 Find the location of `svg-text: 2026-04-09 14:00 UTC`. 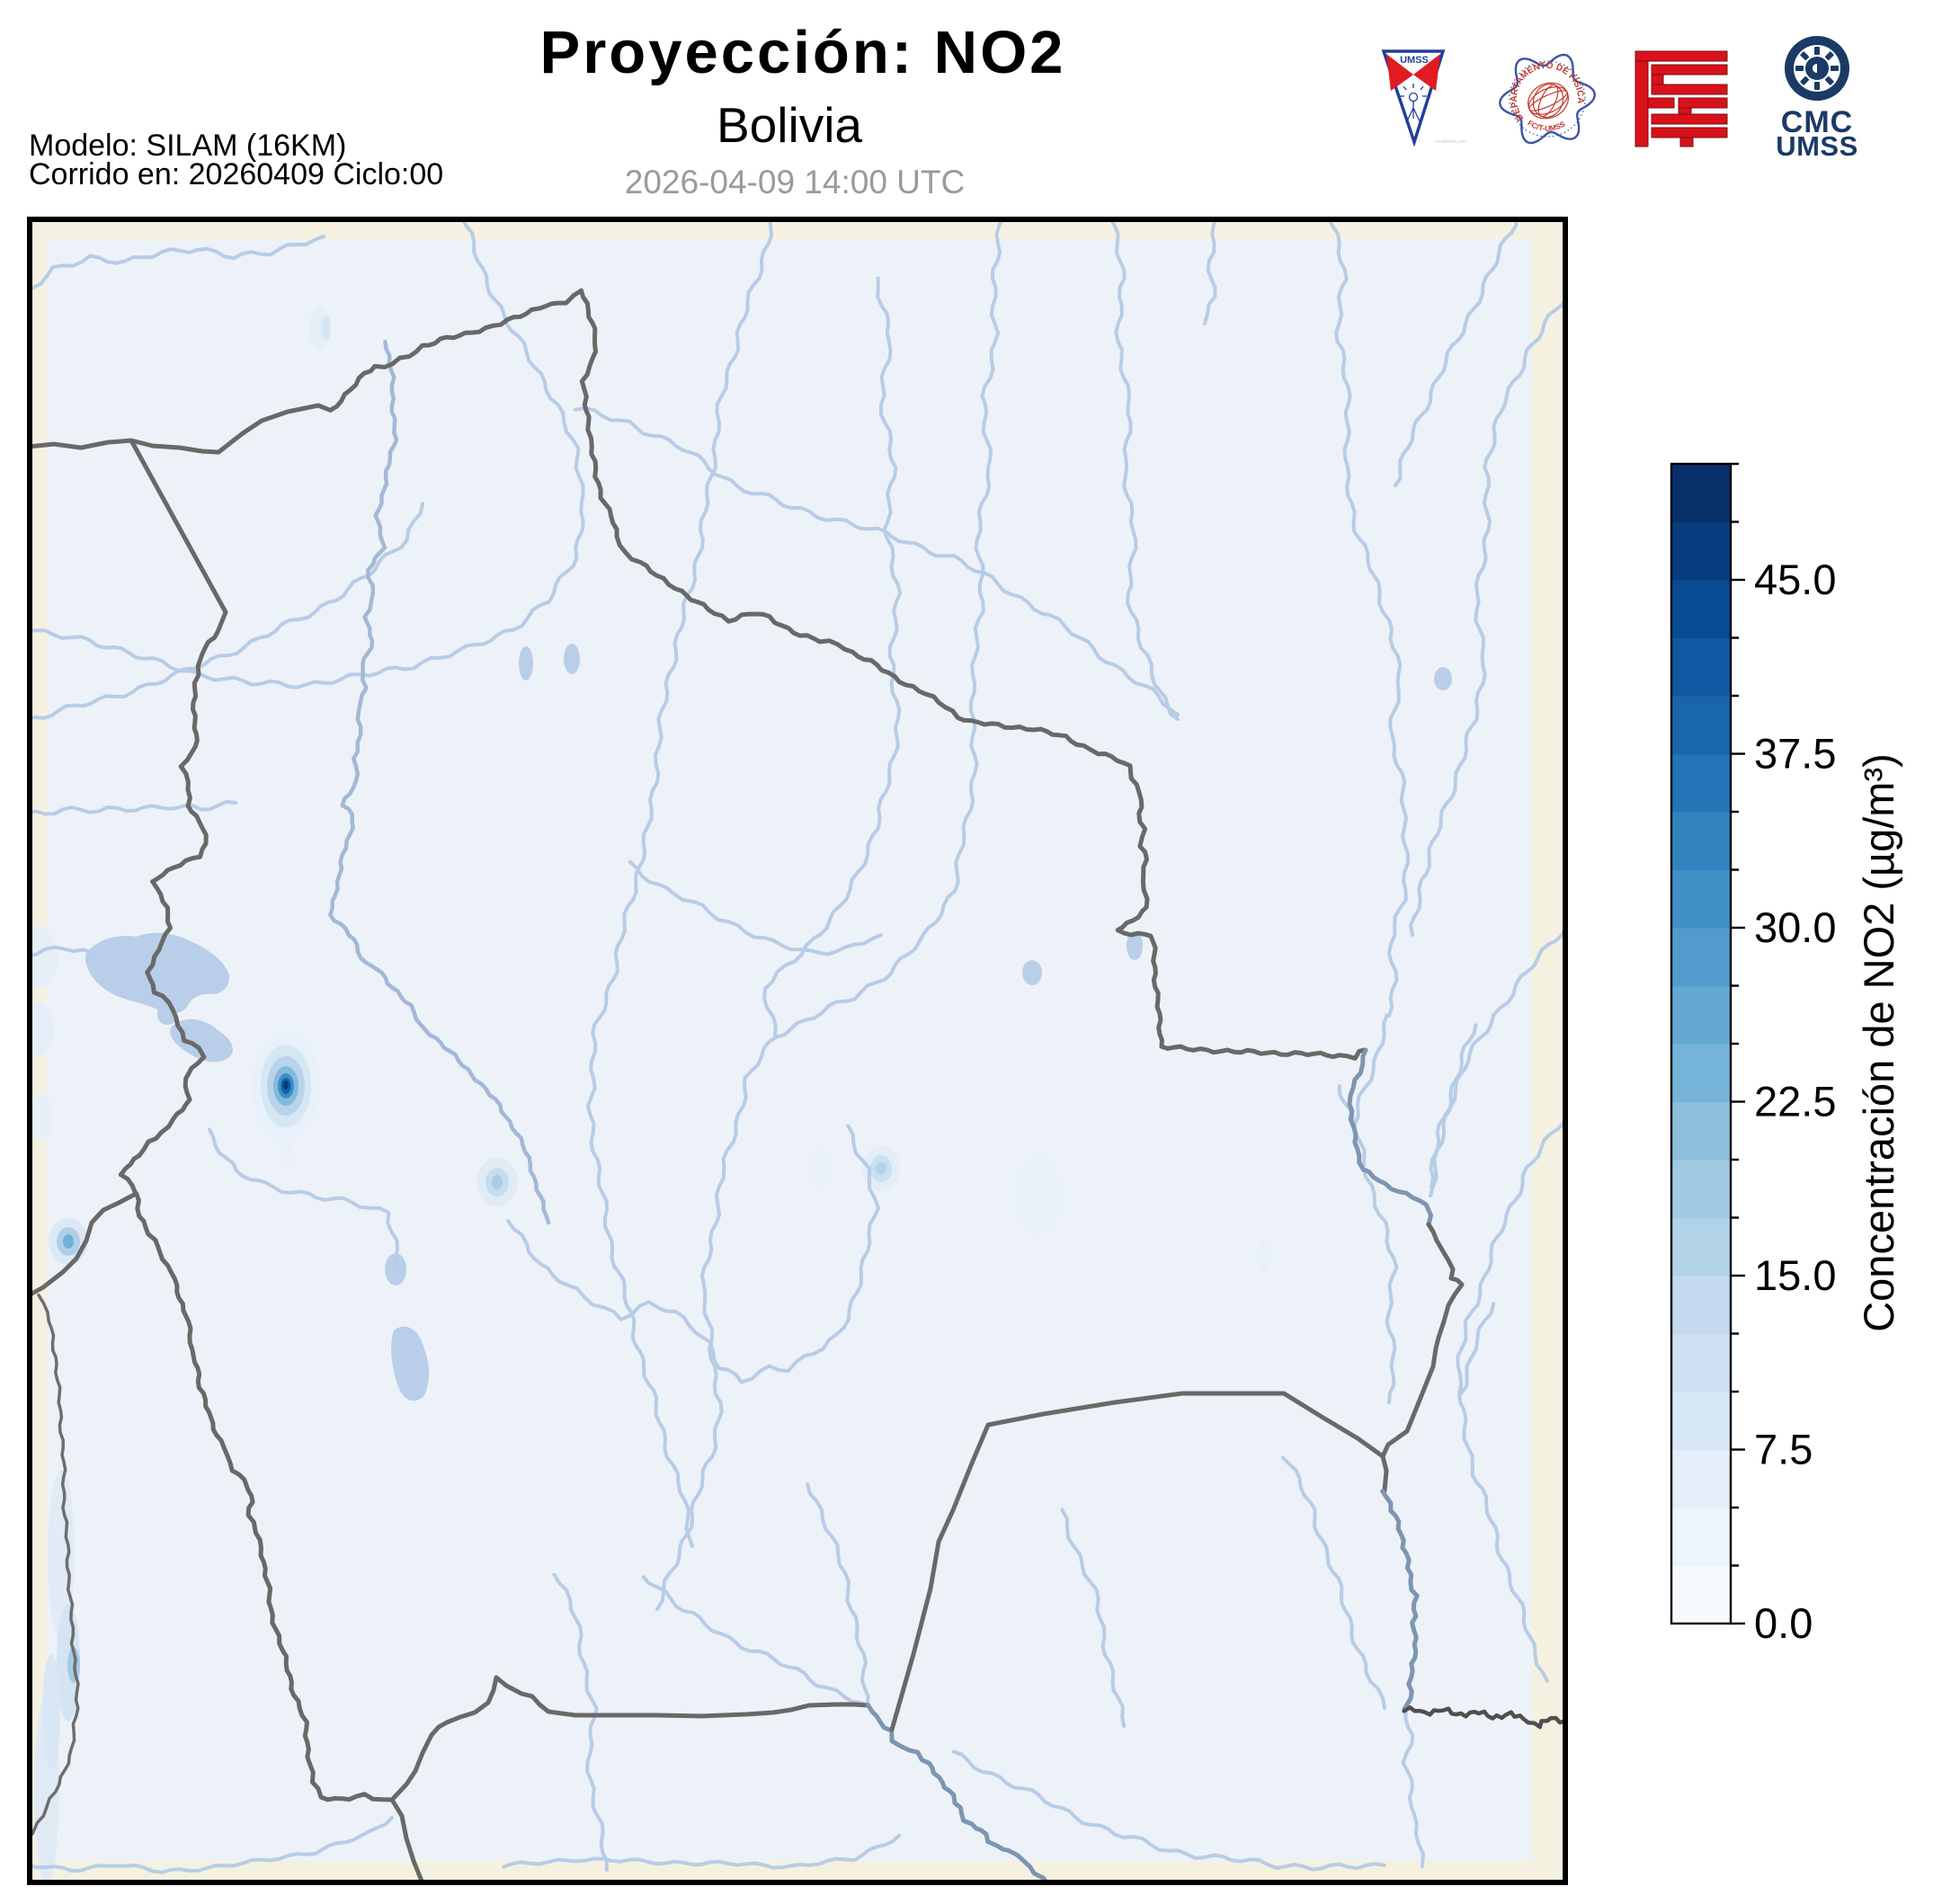

svg-text: 2026-04-09 14:00 UTC is located at coordinates (795, 182).